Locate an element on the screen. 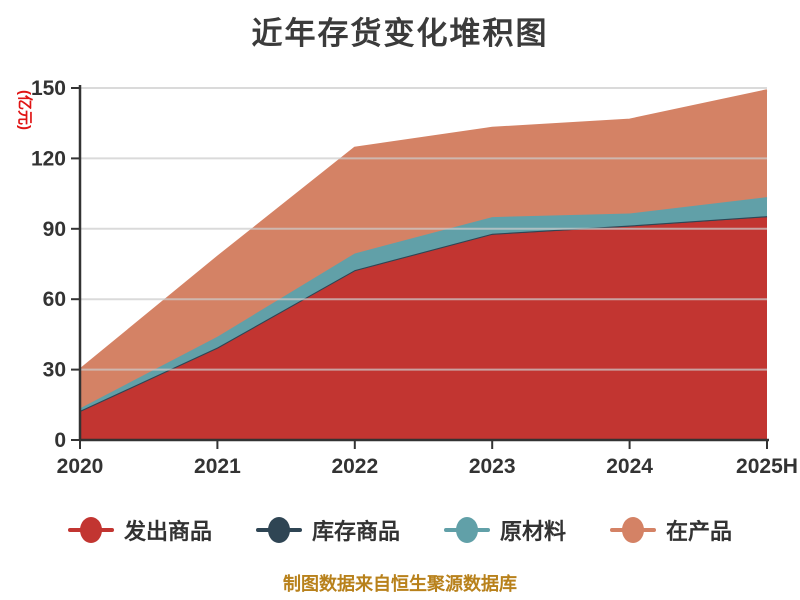 This screenshot has width=800, height=600. y-axis-tick-label: 120 is located at coordinates (48, 158).